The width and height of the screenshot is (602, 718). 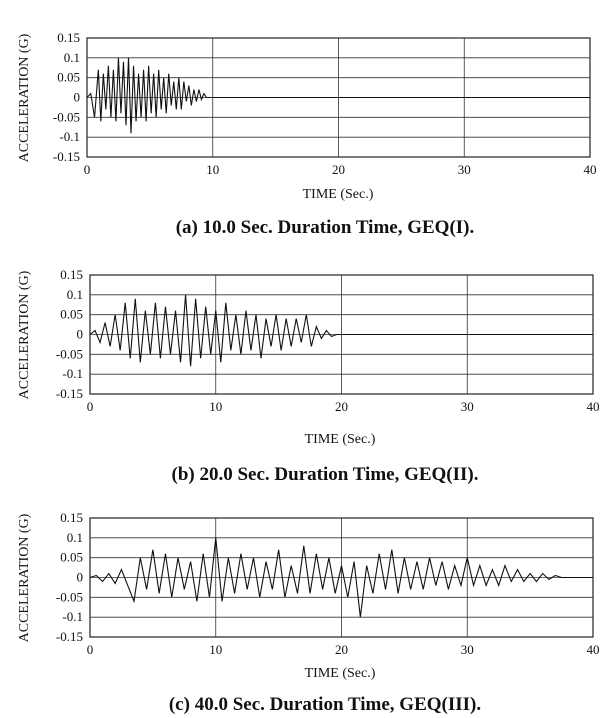 What do you see at coordinates (325, 474) in the screenshot?
I see `chart-caption: (b) 20.0 Sec. Duration Time, GEQ(II).` at bounding box center [325, 474].